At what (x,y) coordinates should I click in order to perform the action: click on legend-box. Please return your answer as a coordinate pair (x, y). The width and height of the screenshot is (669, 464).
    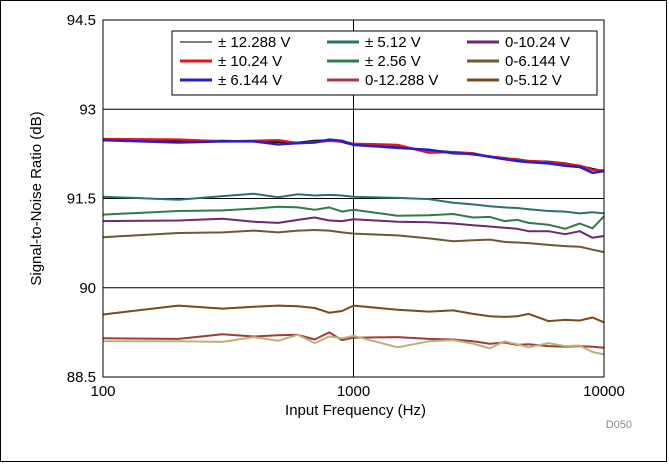
    Looking at the image, I should click on (384, 63).